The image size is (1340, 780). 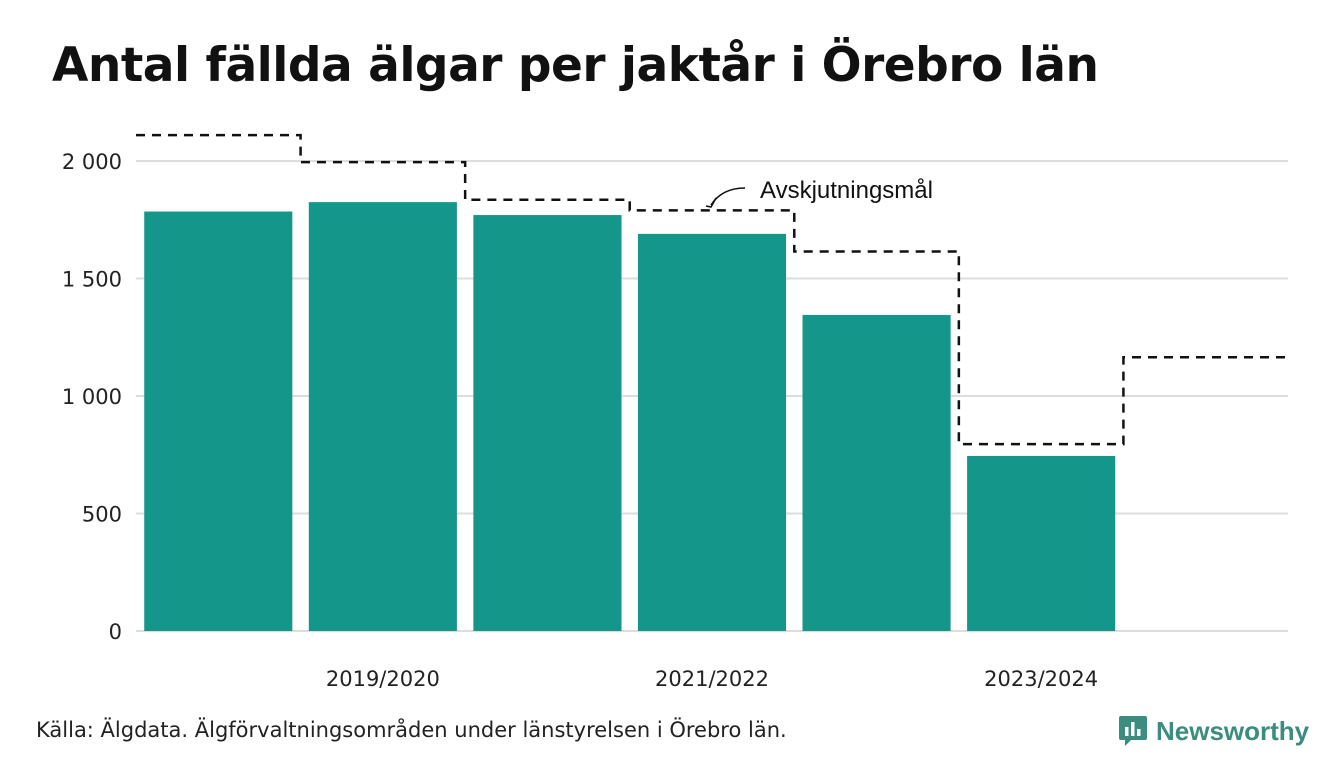 I want to click on y-tick-label: 500, so click(x=102, y=515).